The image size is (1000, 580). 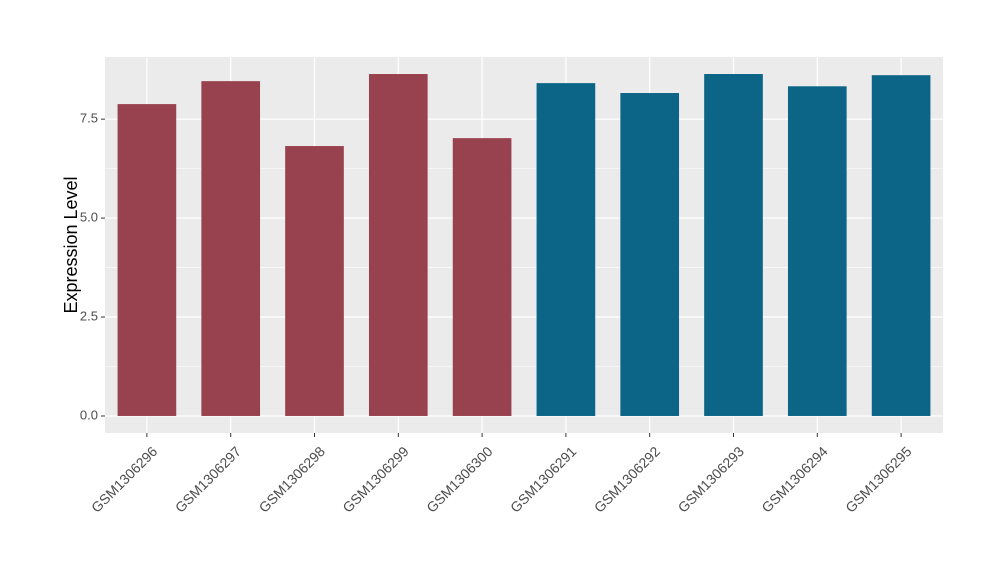 What do you see at coordinates (89, 414) in the screenshot?
I see `y-tick-label: 0.0` at bounding box center [89, 414].